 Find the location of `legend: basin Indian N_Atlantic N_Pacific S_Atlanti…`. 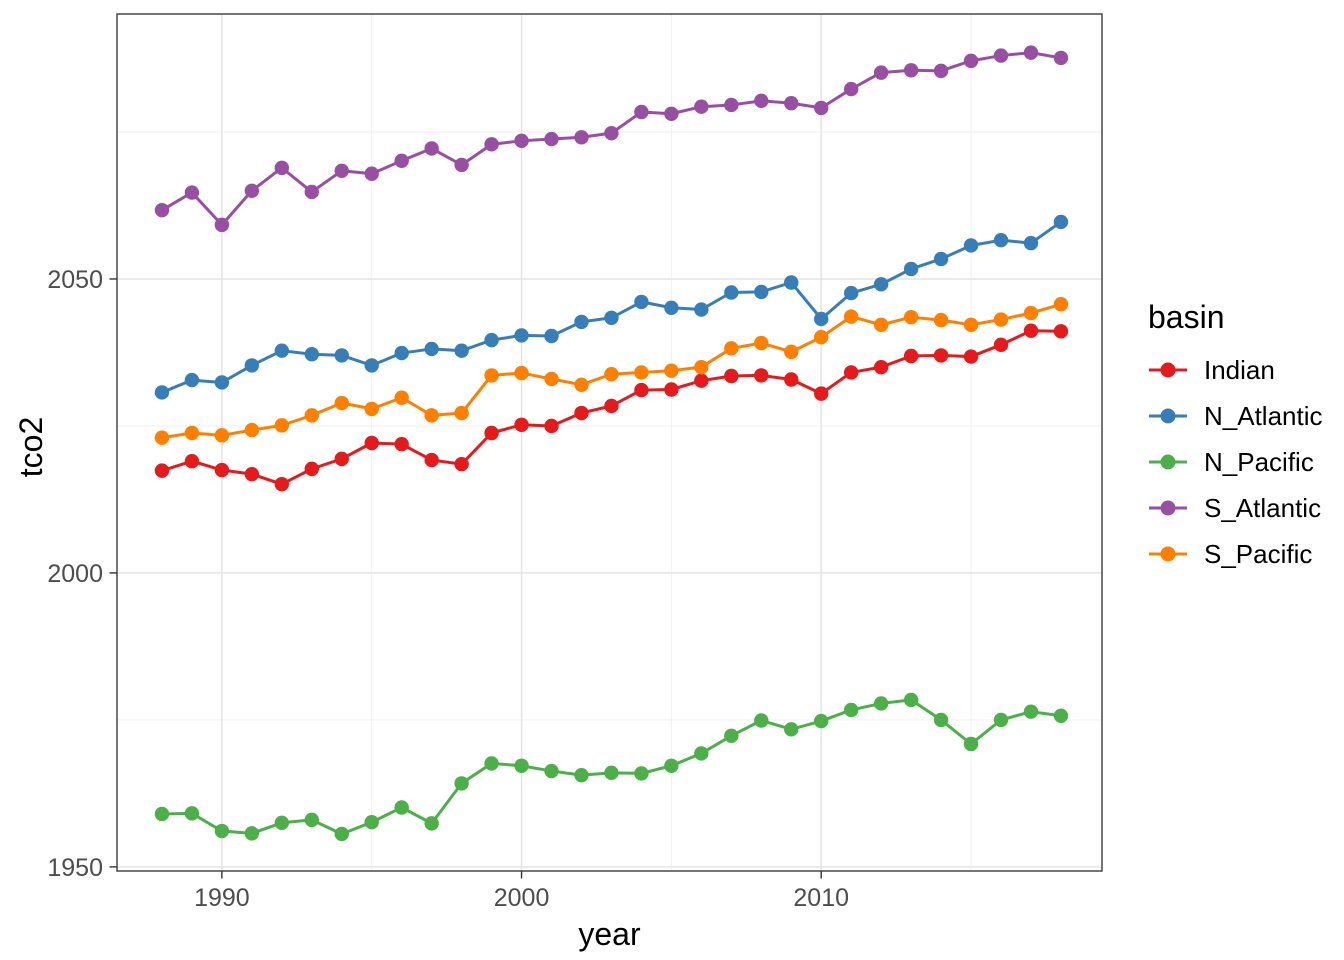

legend: basin Indian N_Atlantic N_Pacific S_Atlanti… is located at coordinates (1234, 438).